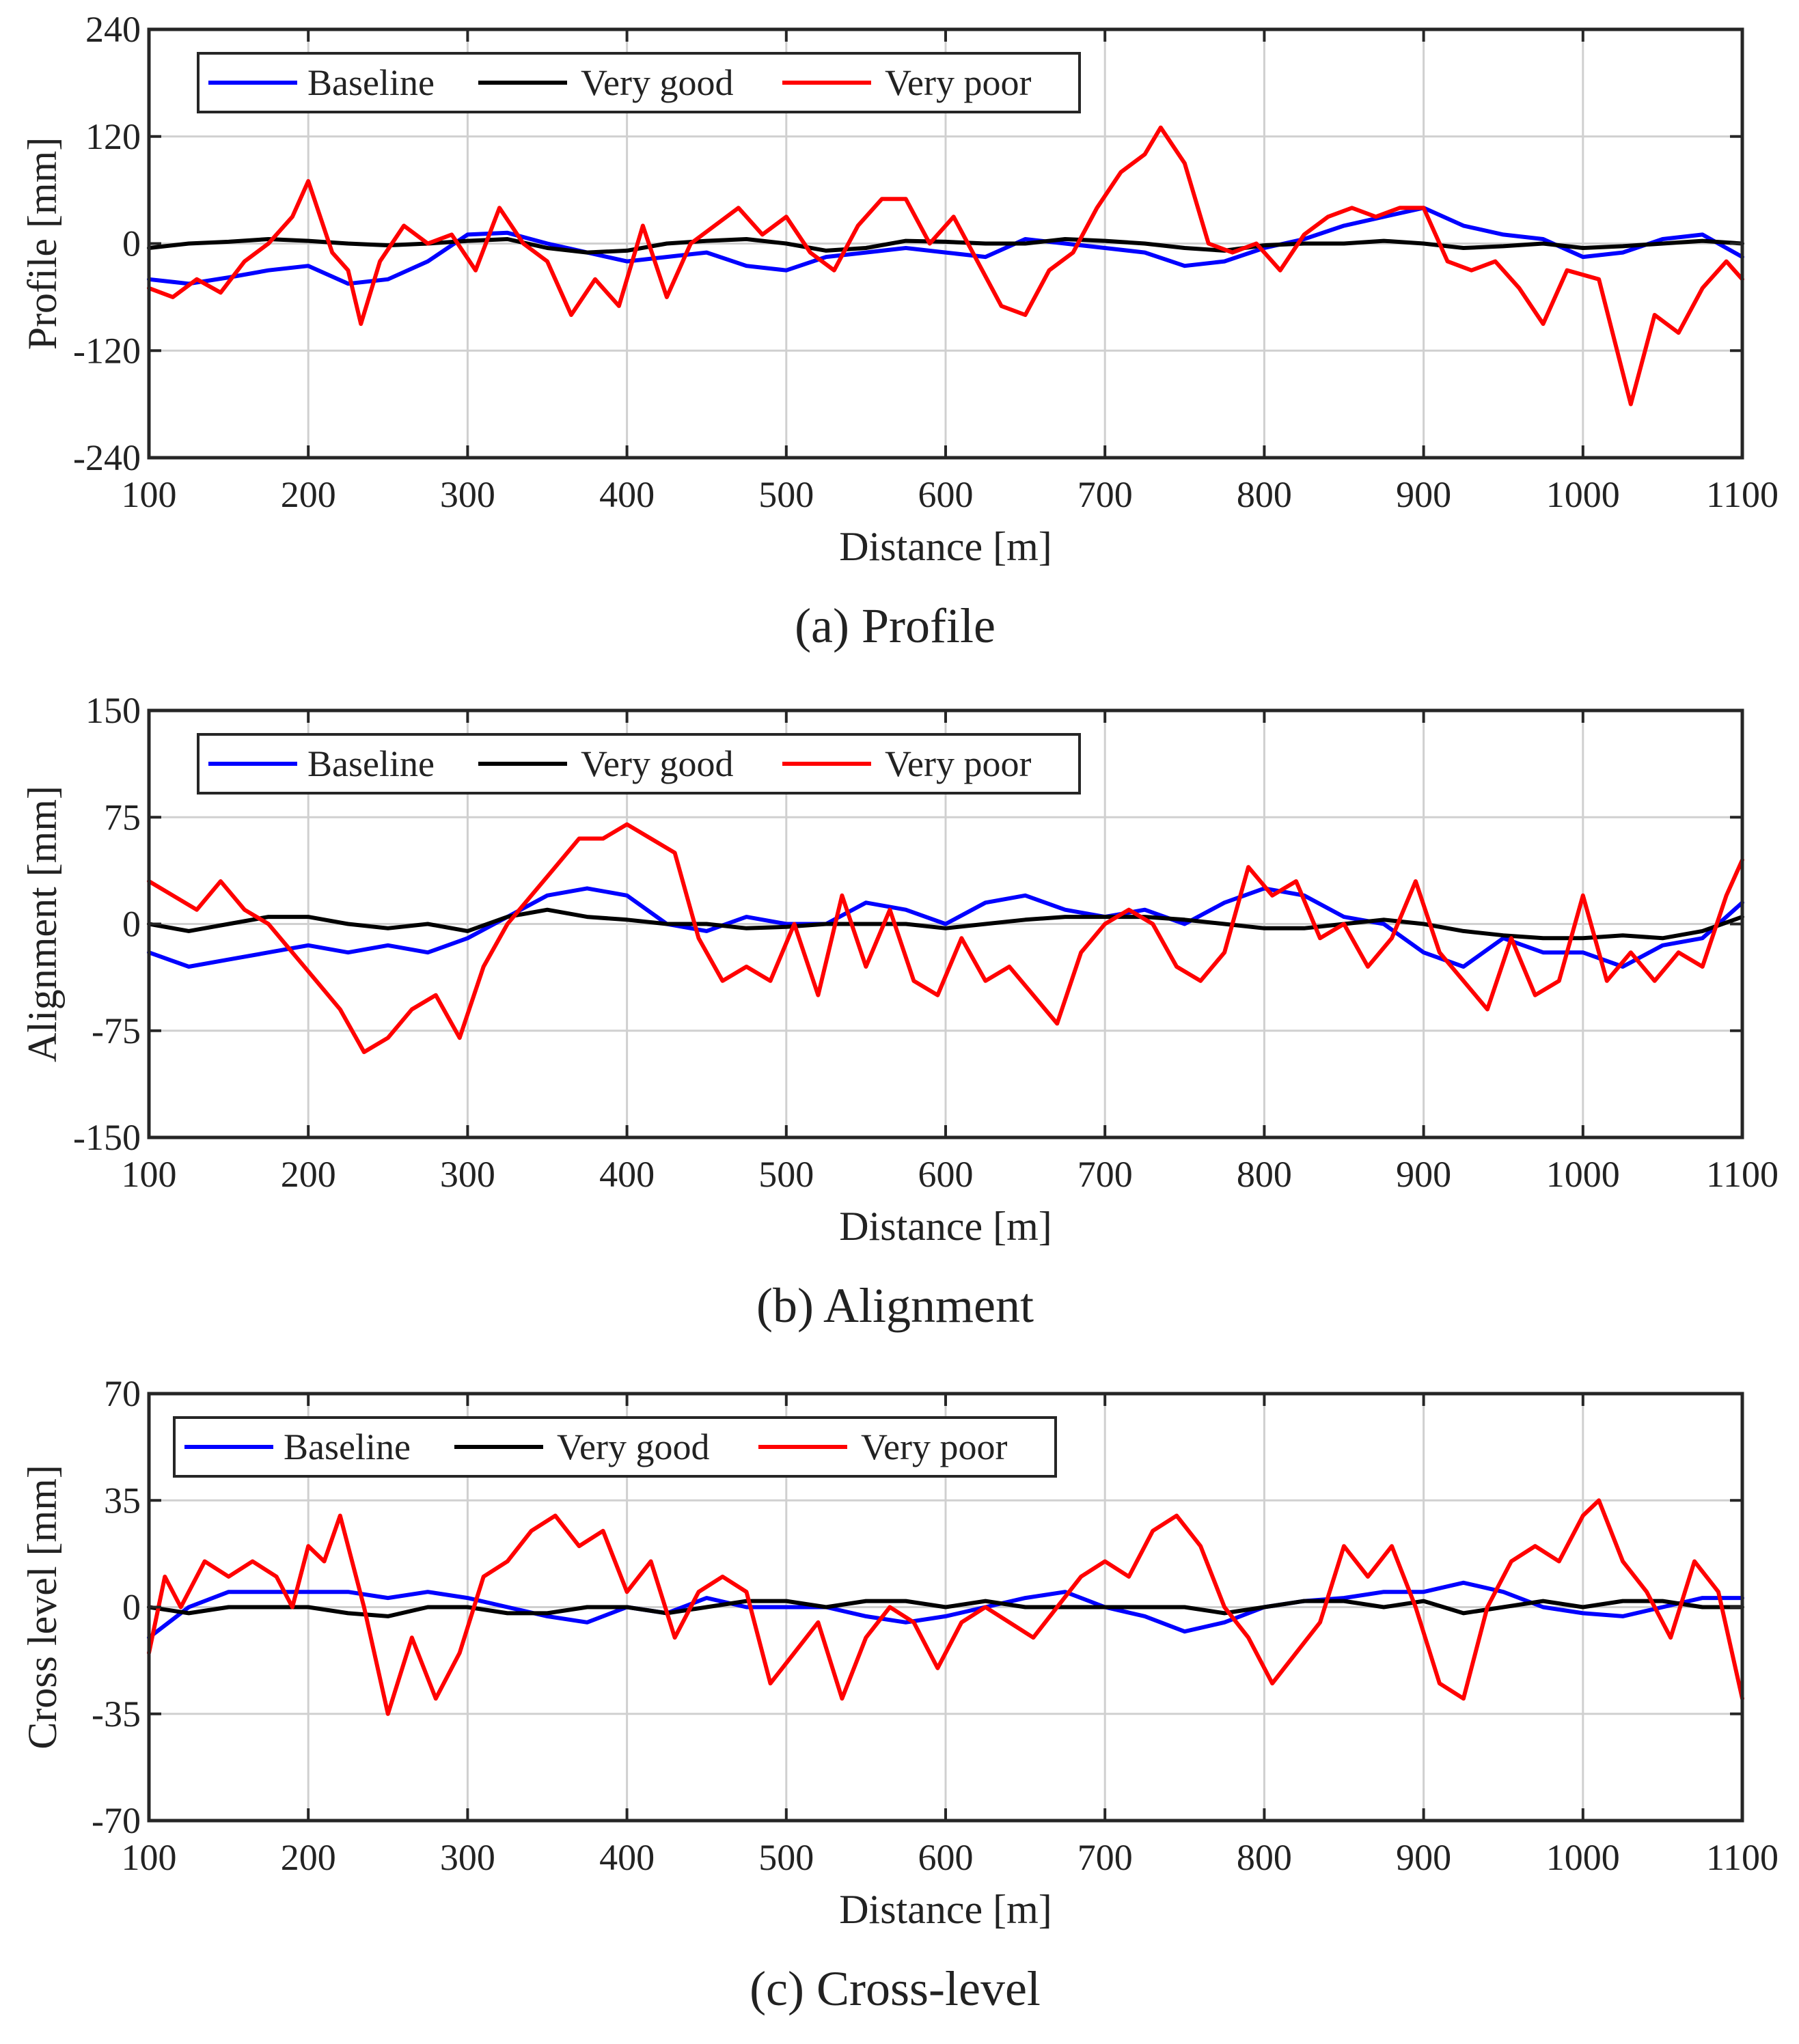 The image size is (1799, 2044). What do you see at coordinates (113, 29) in the screenshot?
I see `y-tick-label: 240` at bounding box center [113, 29].